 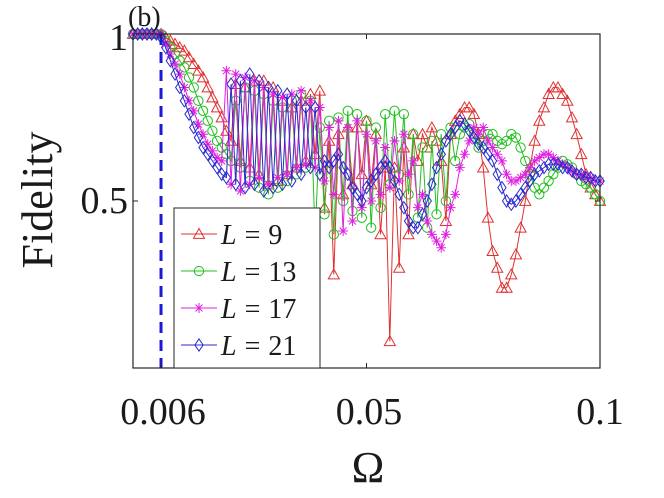 What do you see at coordinates (258, 272) in the screenshot?
I see `legend-label: L = 13` at bounding box center [258, 272].